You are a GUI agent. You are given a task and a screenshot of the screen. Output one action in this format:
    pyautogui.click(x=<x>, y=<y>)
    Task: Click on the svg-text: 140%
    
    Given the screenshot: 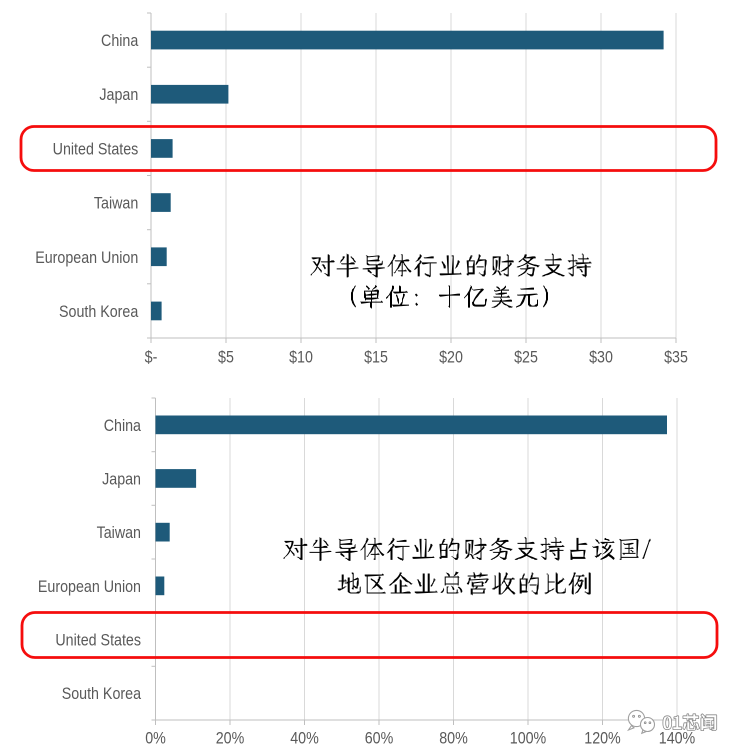 What is the action you would take?
    pyautogui.click(x=677, y=739)
    